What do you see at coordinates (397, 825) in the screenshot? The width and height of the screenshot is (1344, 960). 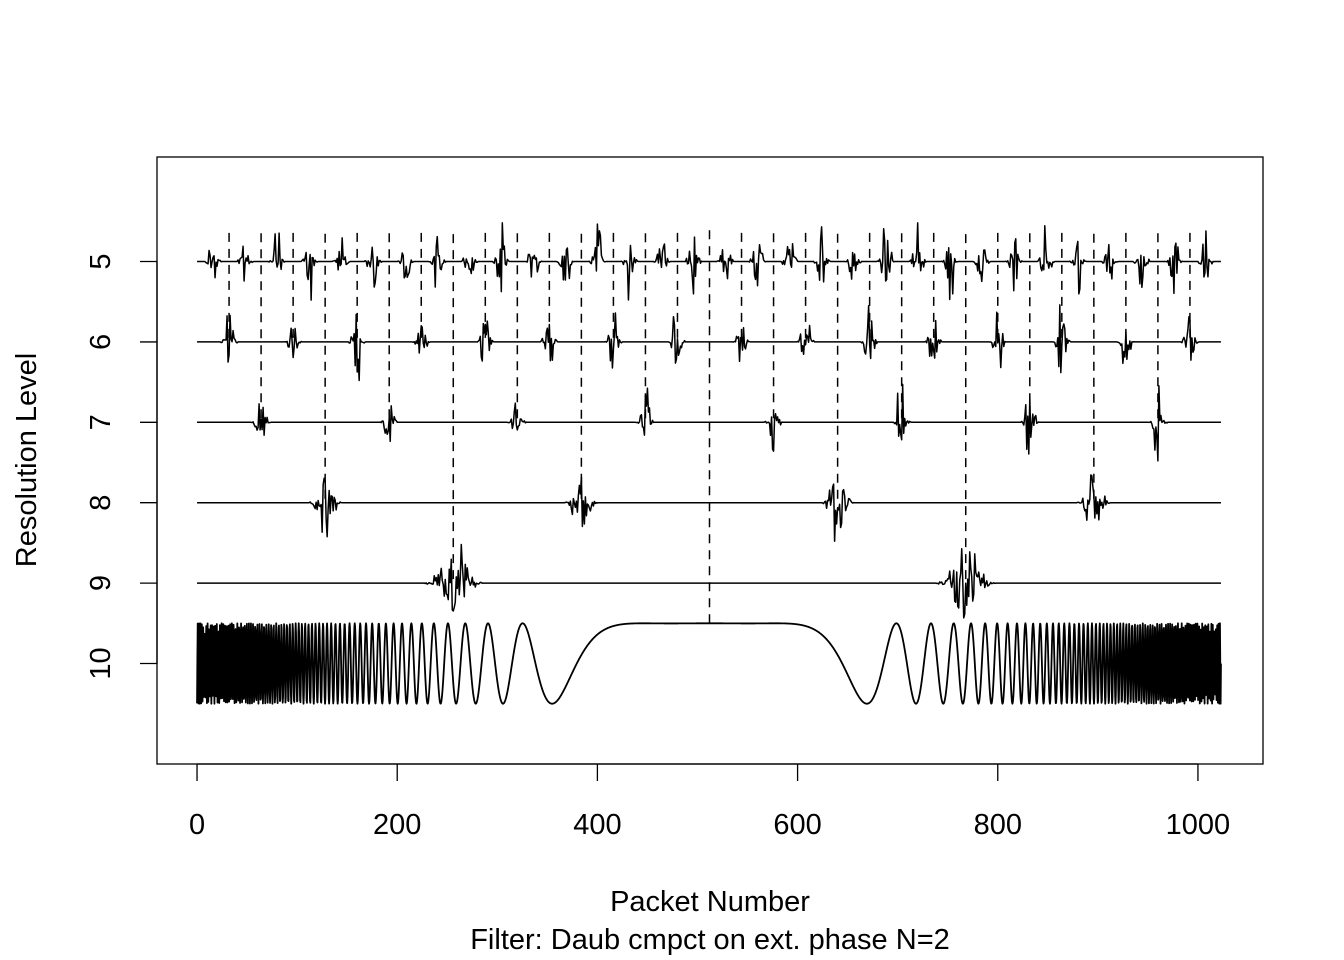 I see `x-tick-label-200: 200` at bounding box center [397, 825].